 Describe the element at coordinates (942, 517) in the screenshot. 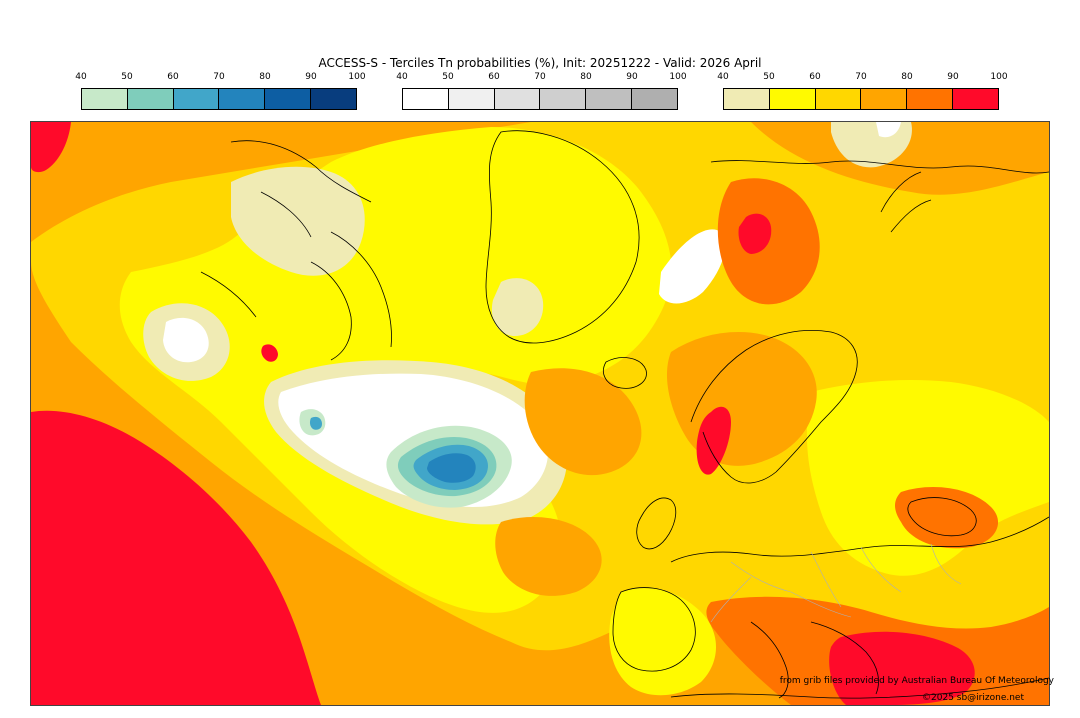

I see `coastline-black-sea` at that location.